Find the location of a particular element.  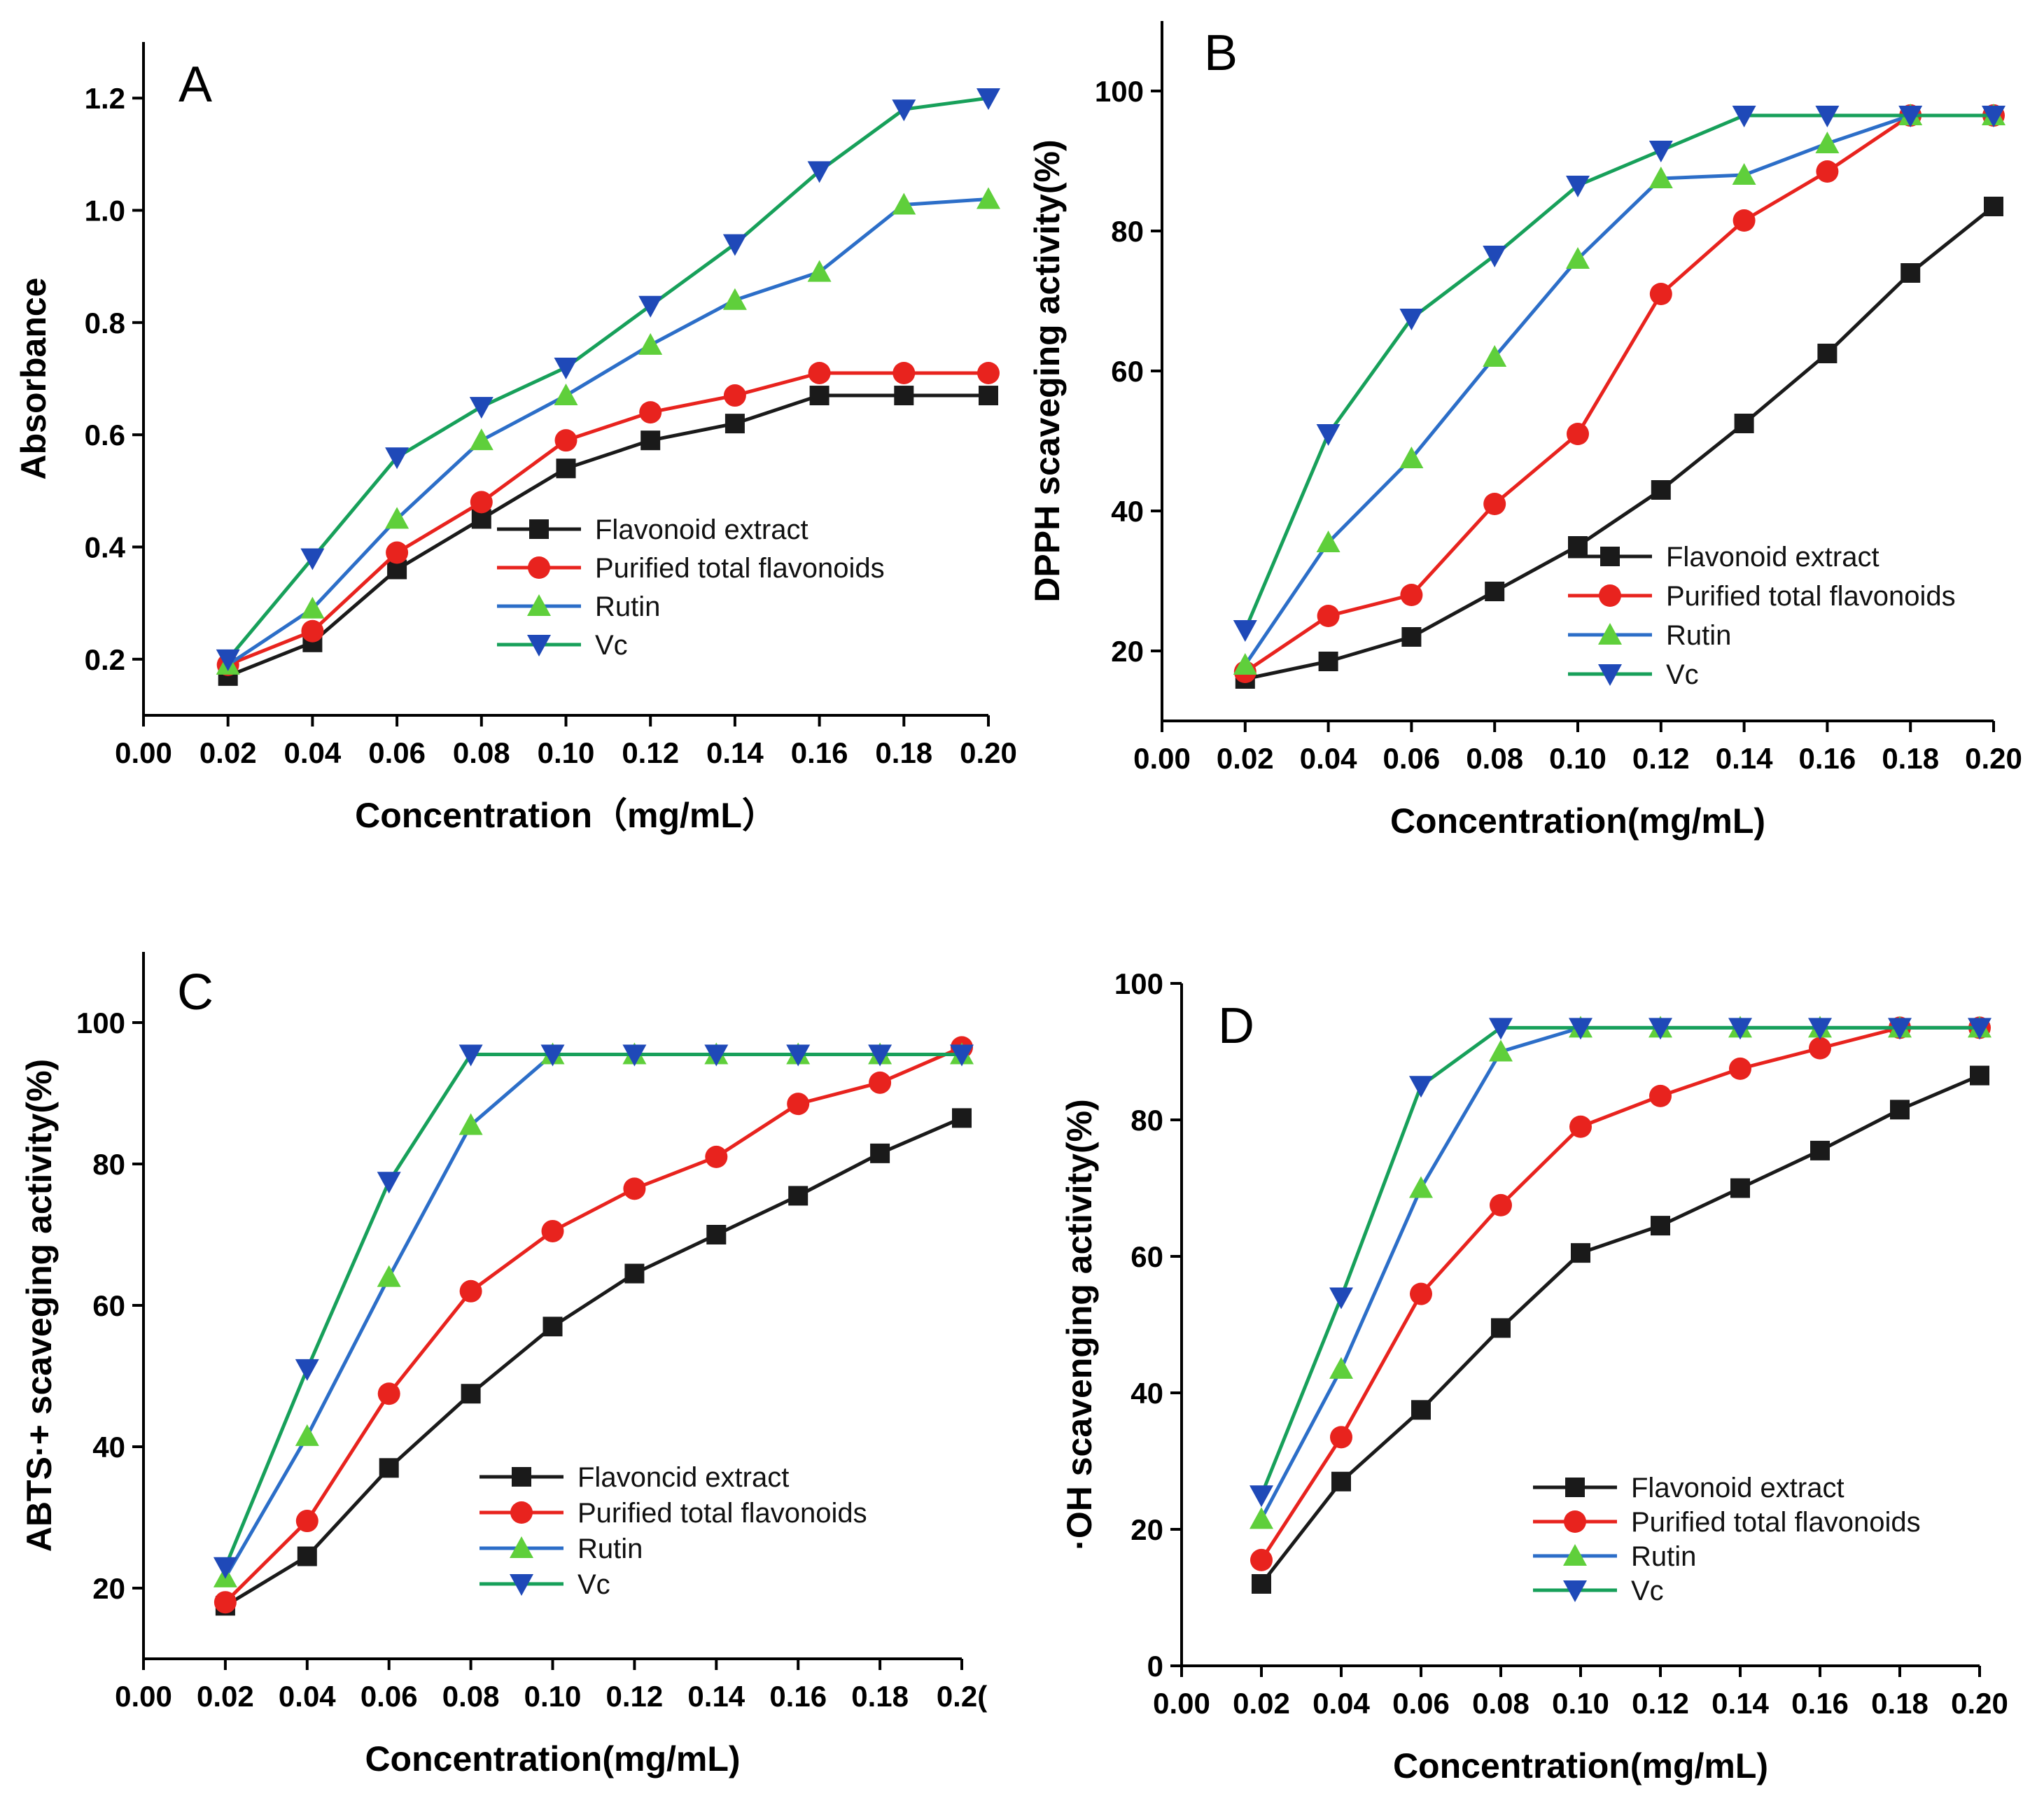

legend-label: Flavonoid extract is located at coordinates (701, 529).